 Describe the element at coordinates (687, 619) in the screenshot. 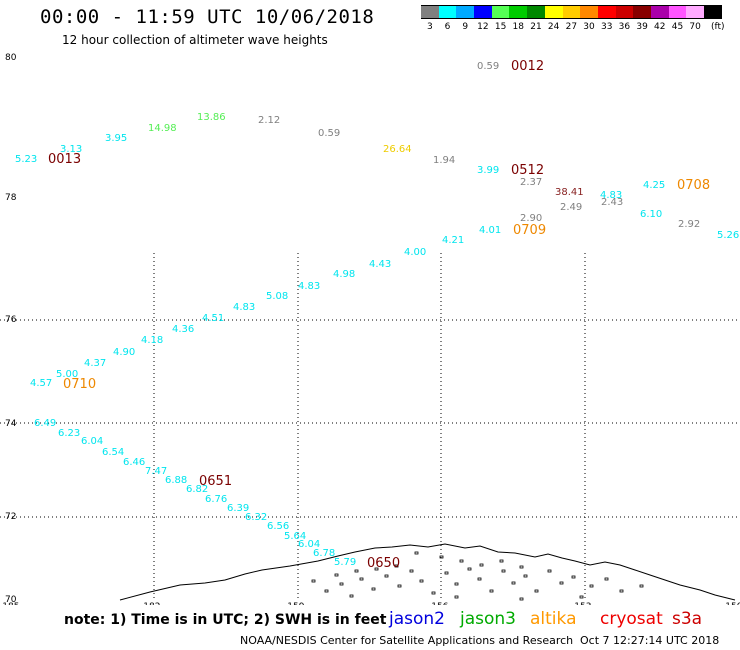

I see `satellite-name: s3a` at that location.